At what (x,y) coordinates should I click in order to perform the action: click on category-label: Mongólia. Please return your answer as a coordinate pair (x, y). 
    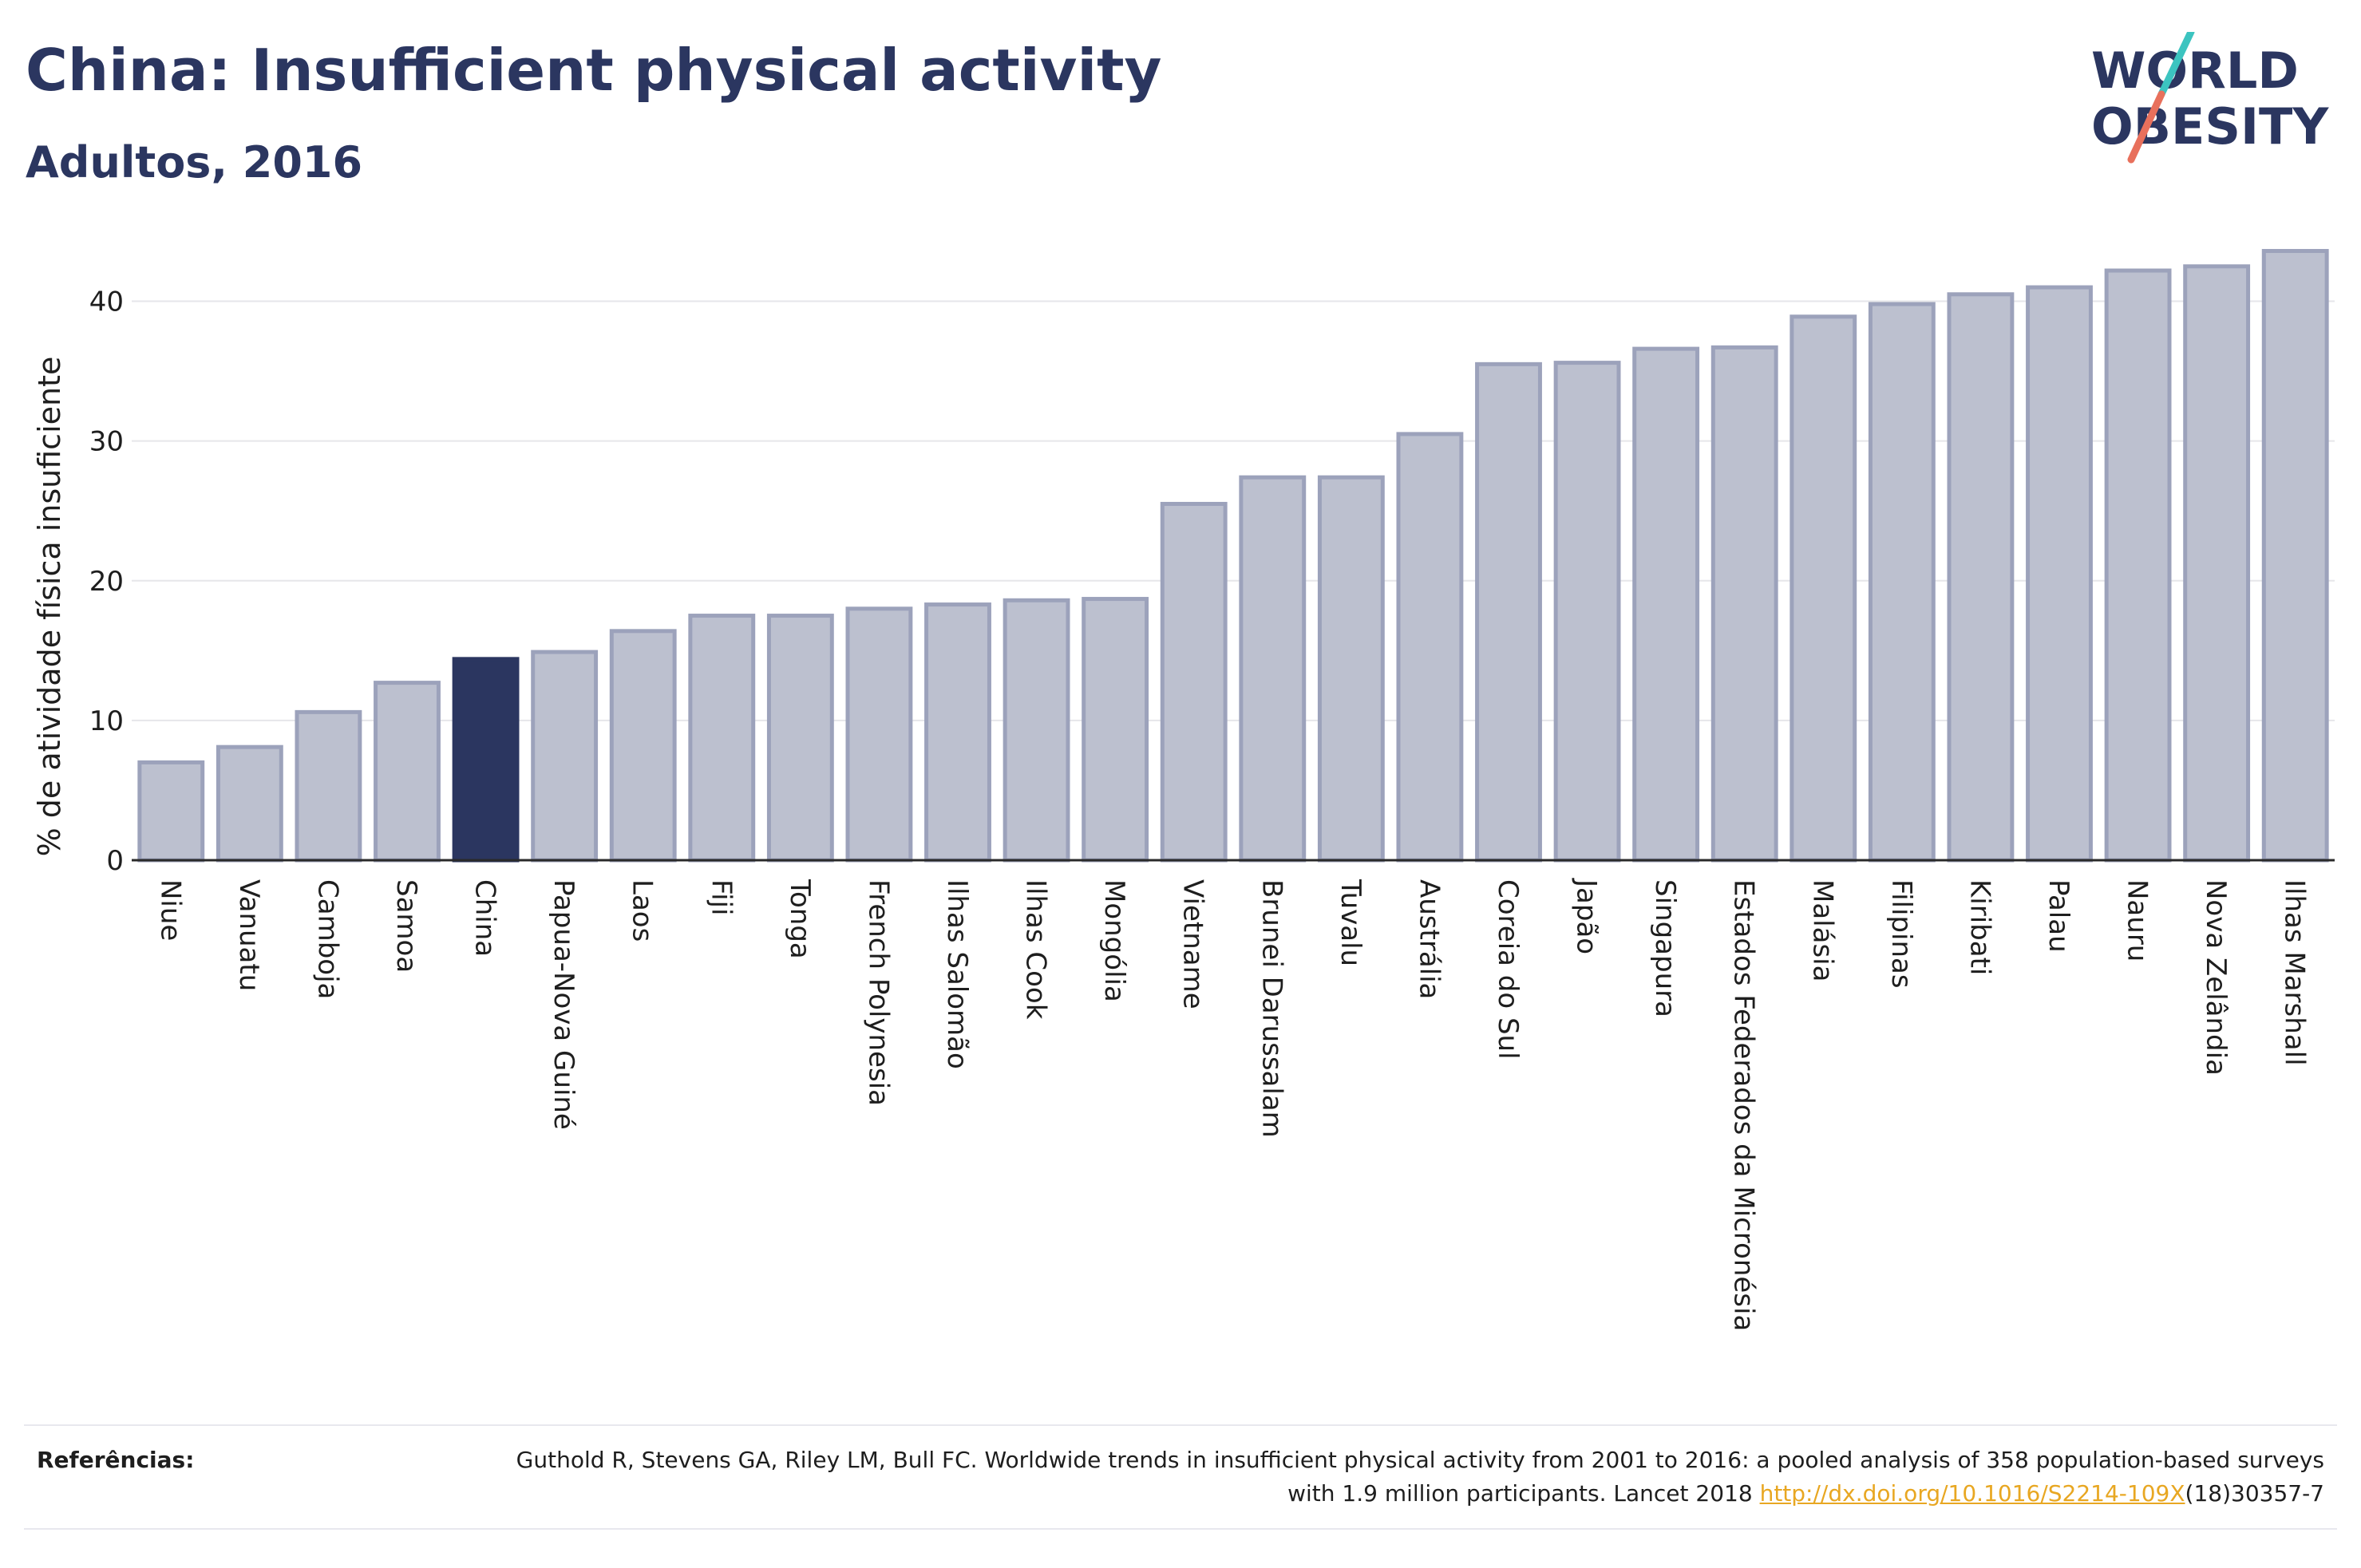
    Looking at the image, I should click on (1114, 941).